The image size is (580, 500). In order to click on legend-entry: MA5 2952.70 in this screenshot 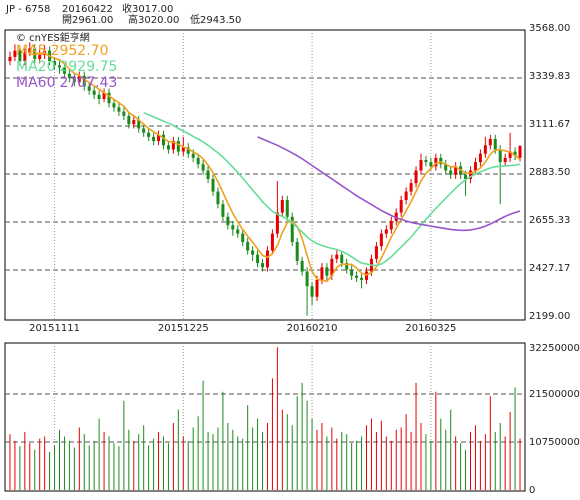, I will do `click(62, 51)`.